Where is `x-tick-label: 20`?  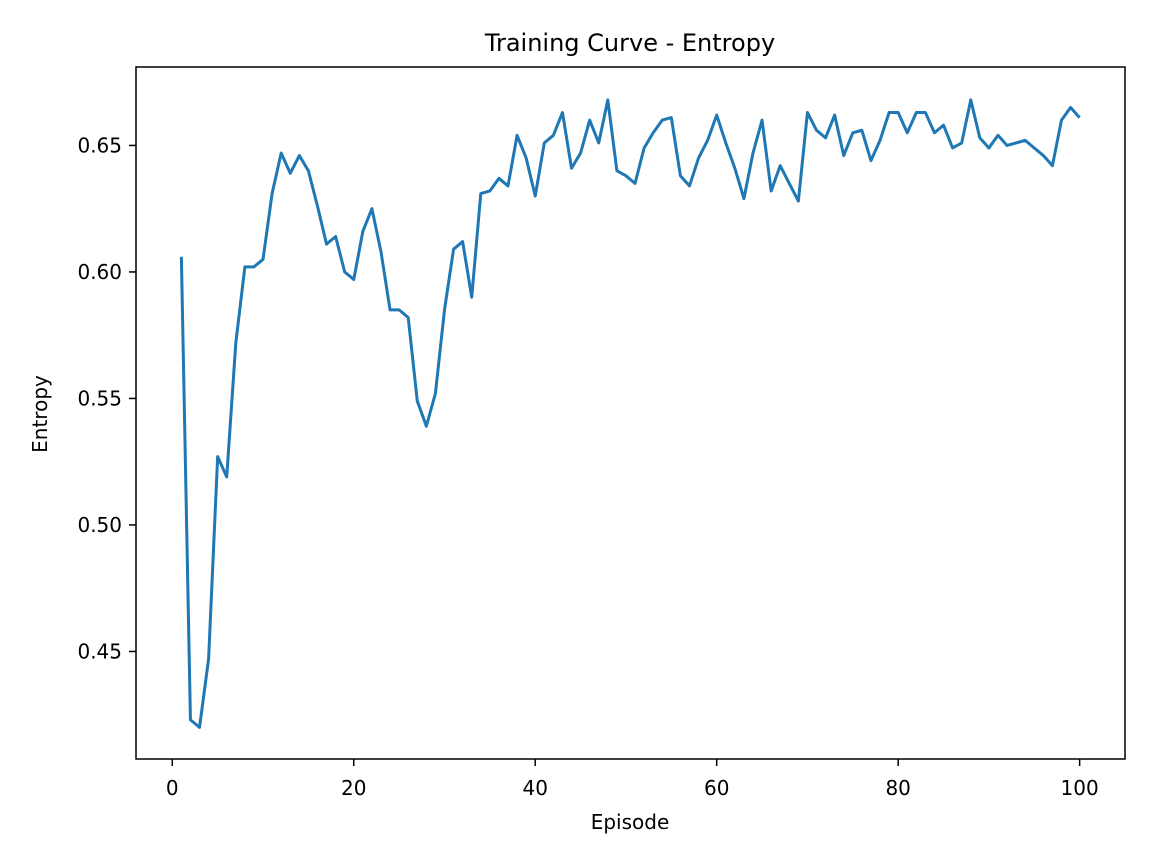 x-tick-label: 20 is located at coordinates (353, 788).